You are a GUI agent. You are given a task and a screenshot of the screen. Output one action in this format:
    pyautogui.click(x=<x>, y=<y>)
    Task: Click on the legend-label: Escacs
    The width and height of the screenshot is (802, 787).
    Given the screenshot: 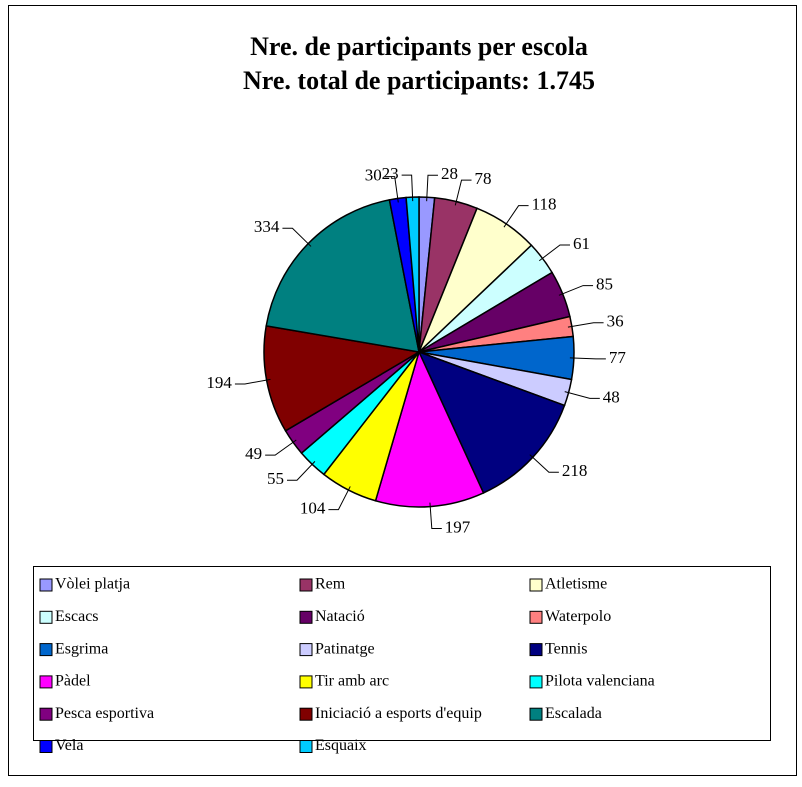 What is the action you would take?
    pyautogui.click(x=77, y=616)
    